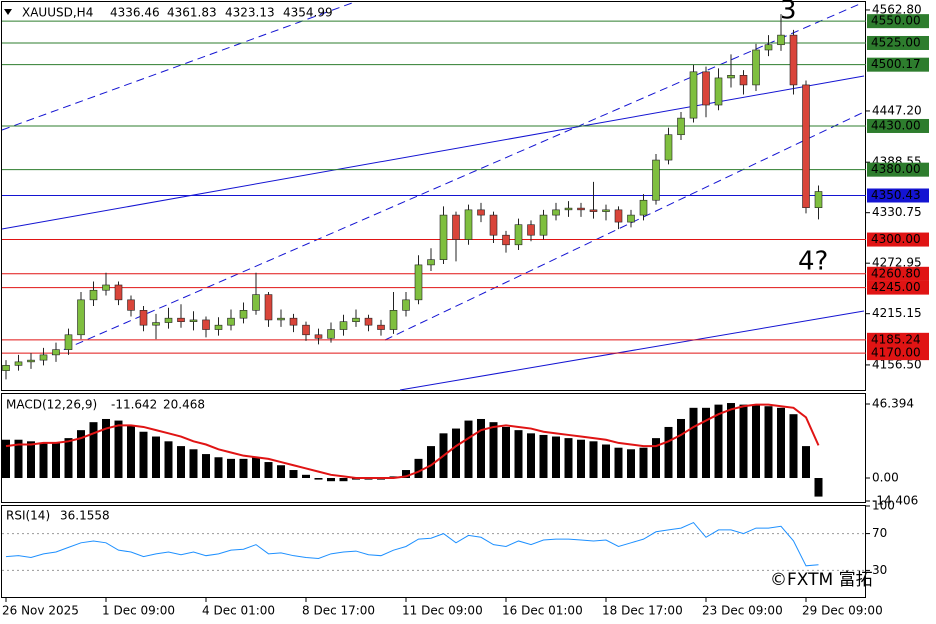 The height and width of the screenshot is (624, 936). I want to click on y-tick-label: 100, so click(883, 506).